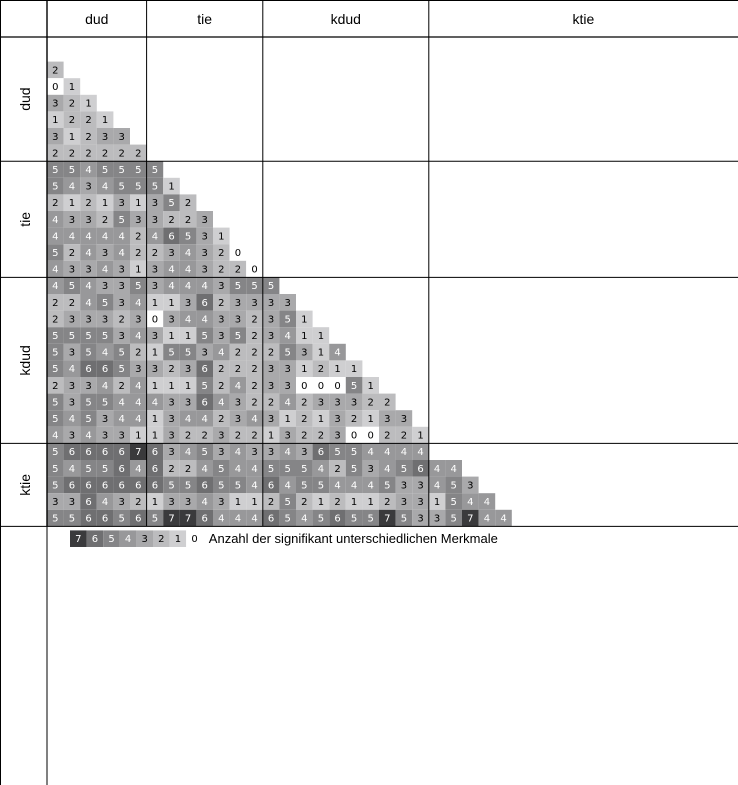 The image size is (738, 785). What do you see at coordinates (188, 519) in the screenshot?
I see `matrix-cell-label: 7` at bounding box center [188, 519].